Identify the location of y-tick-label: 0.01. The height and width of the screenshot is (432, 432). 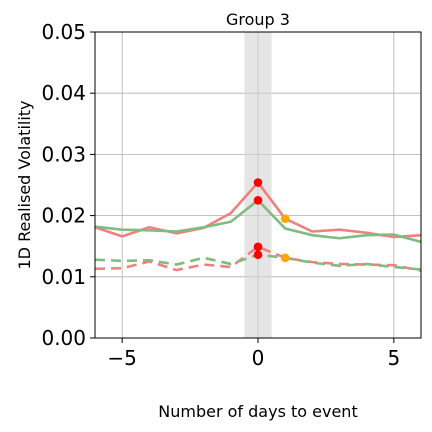
(63, 277).